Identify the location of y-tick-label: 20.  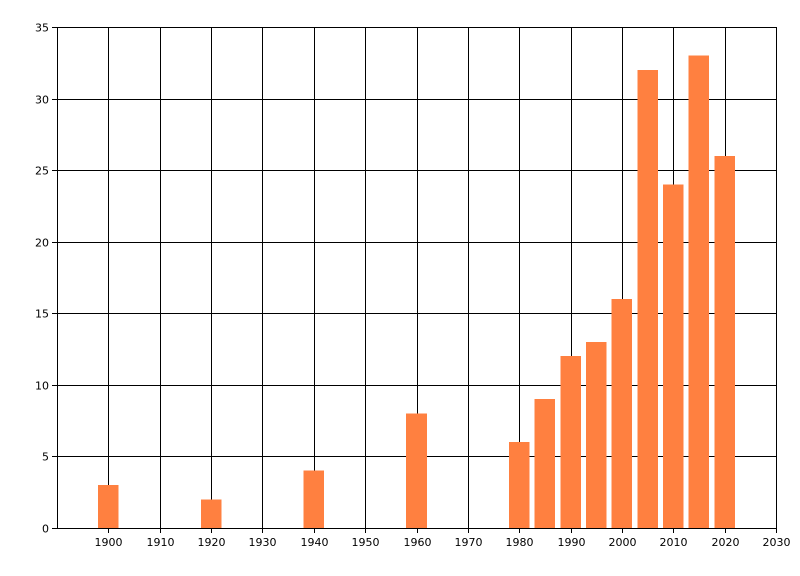
(42, 243).